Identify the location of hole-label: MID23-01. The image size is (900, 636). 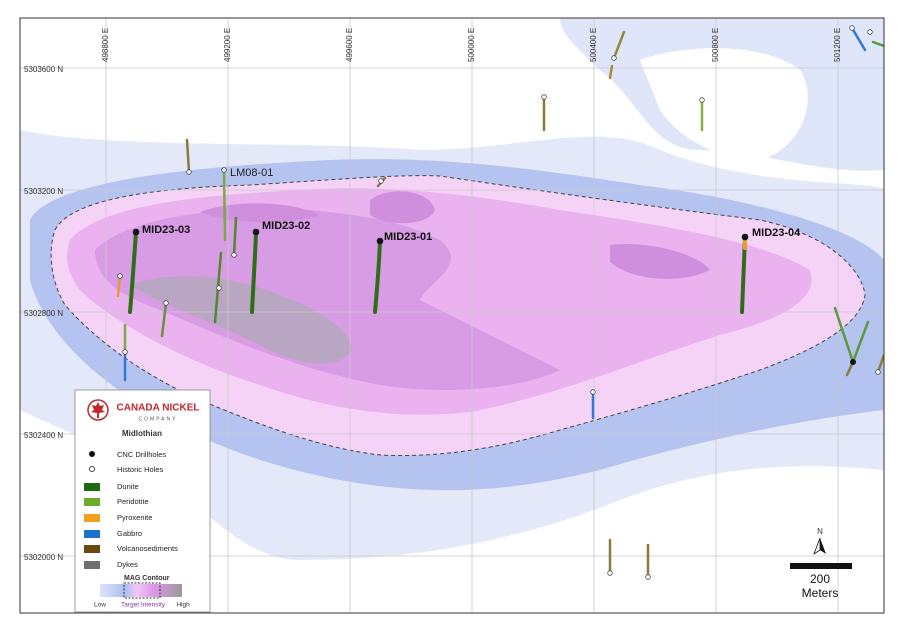
(408, 237).